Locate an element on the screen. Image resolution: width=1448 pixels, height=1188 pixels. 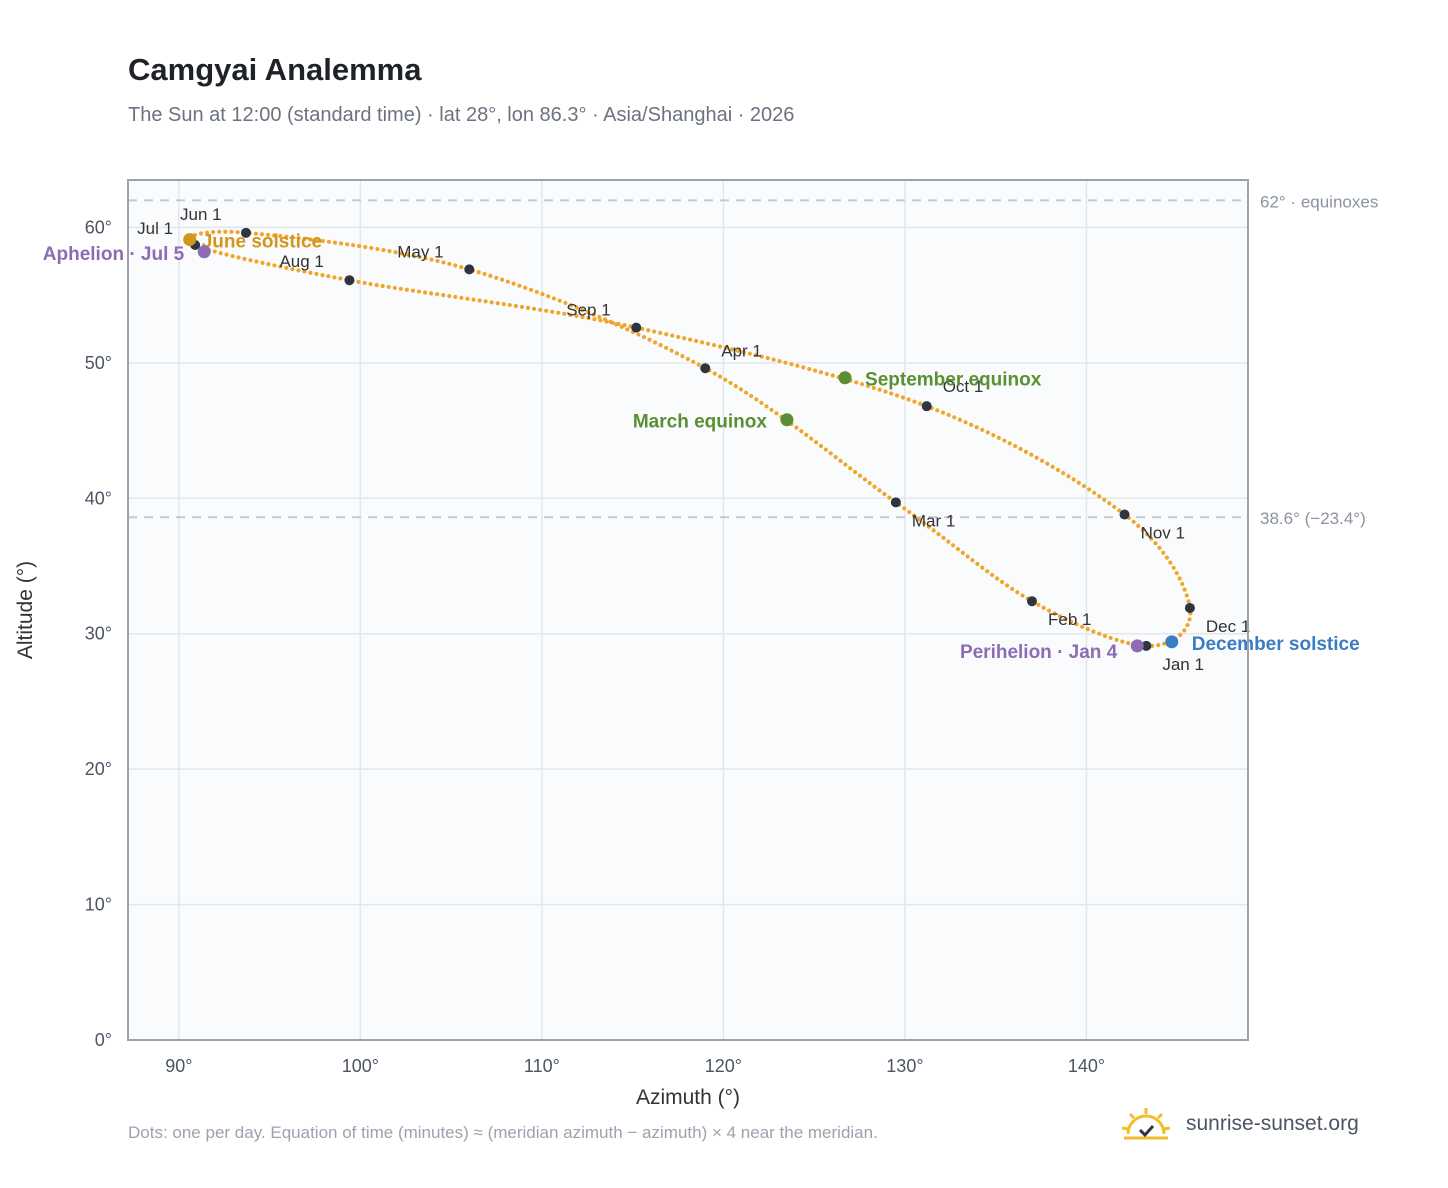
event-label: June solstice is located at coordinates (262, 242).